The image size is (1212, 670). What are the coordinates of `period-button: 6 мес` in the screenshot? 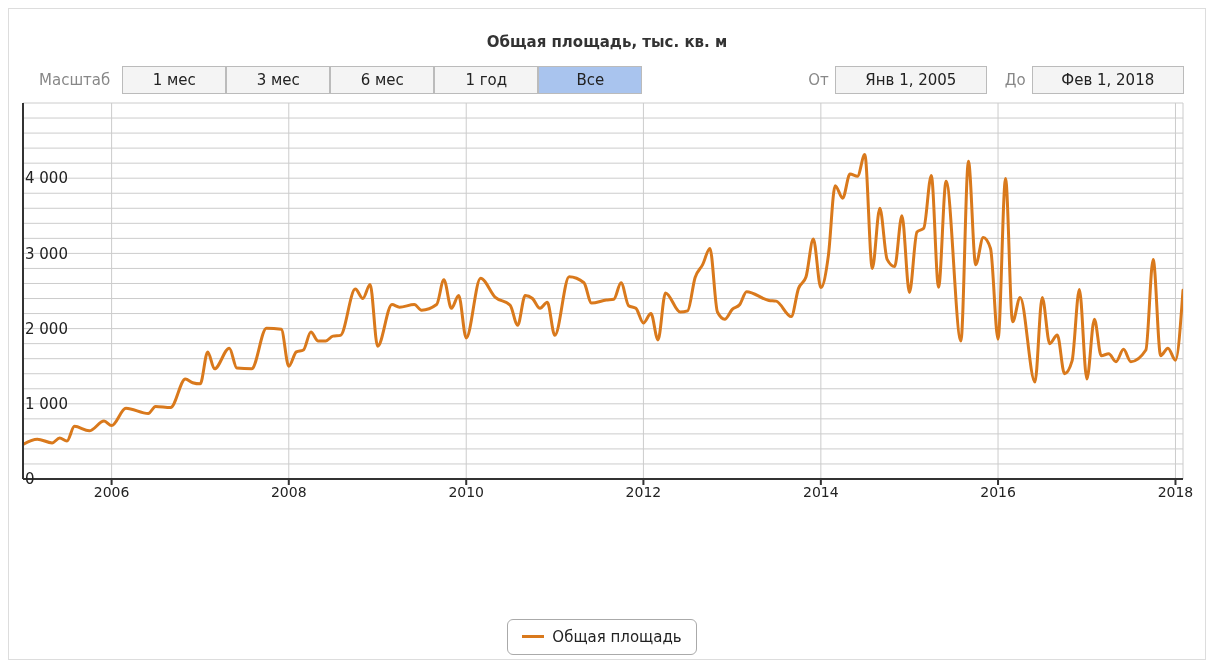 It's located at (382, 80).